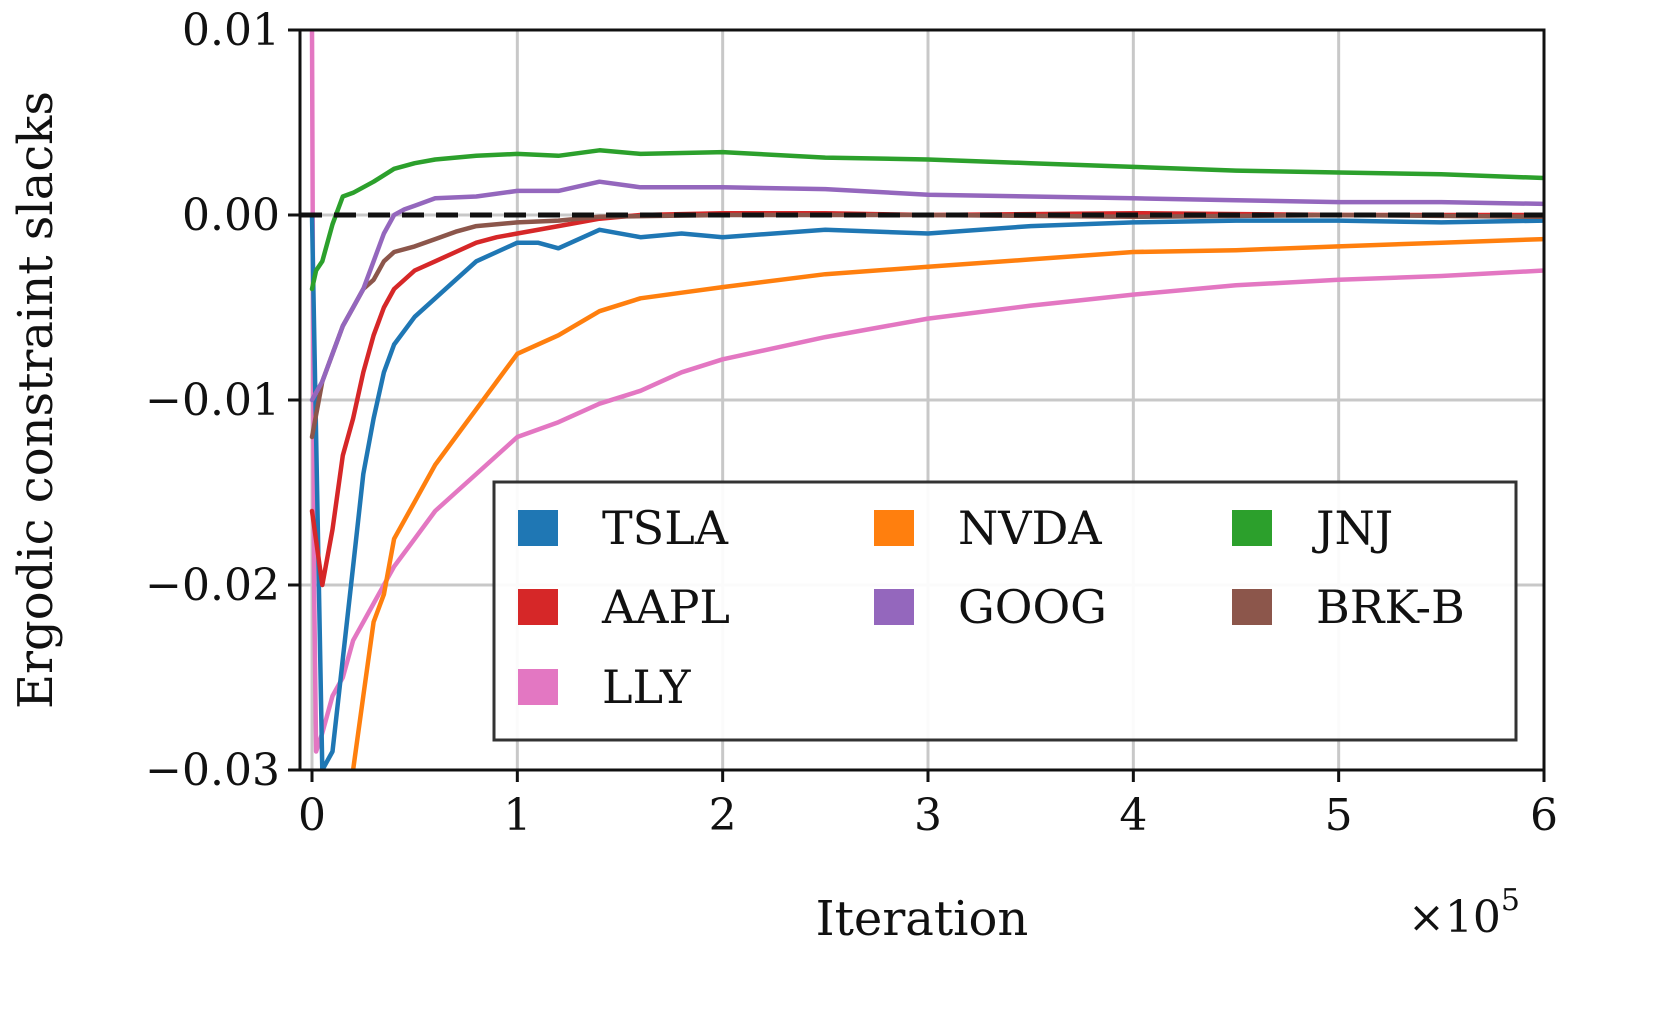 The width and height of the screenshot is (1662, 1015). I want to click on x-tick-label: 3, so click(928, 815).